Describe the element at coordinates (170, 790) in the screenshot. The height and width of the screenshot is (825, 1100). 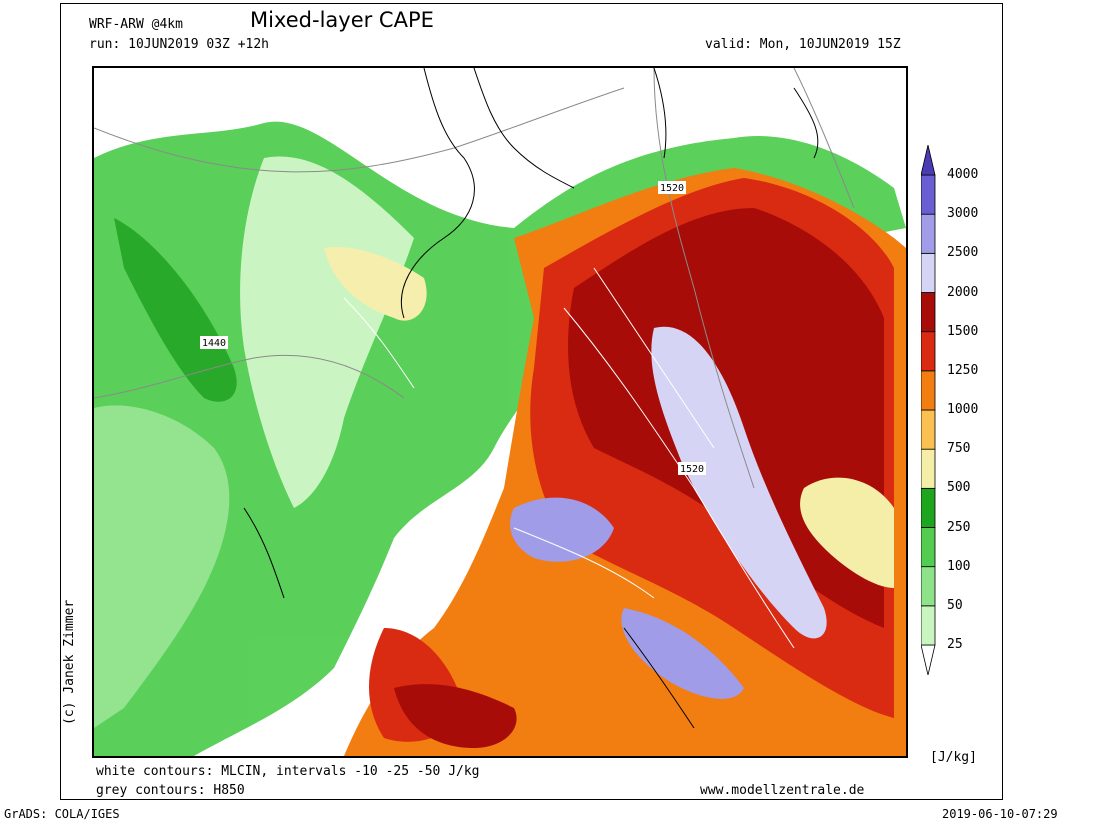
I see `grey-contour-note: grey contours: H850` at that location.